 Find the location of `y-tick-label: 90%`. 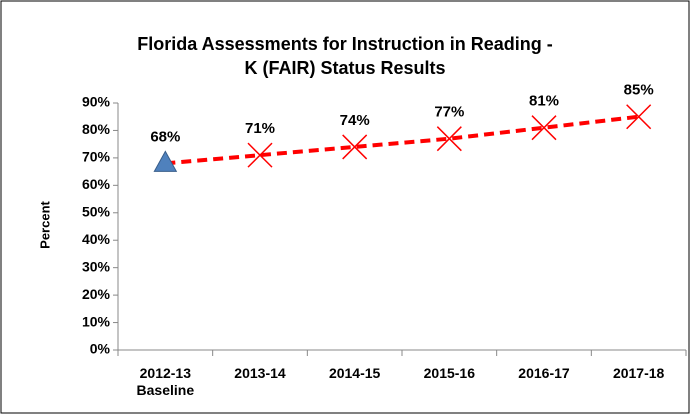

y-tick-label: 90% is located at coordinates (96, 102).